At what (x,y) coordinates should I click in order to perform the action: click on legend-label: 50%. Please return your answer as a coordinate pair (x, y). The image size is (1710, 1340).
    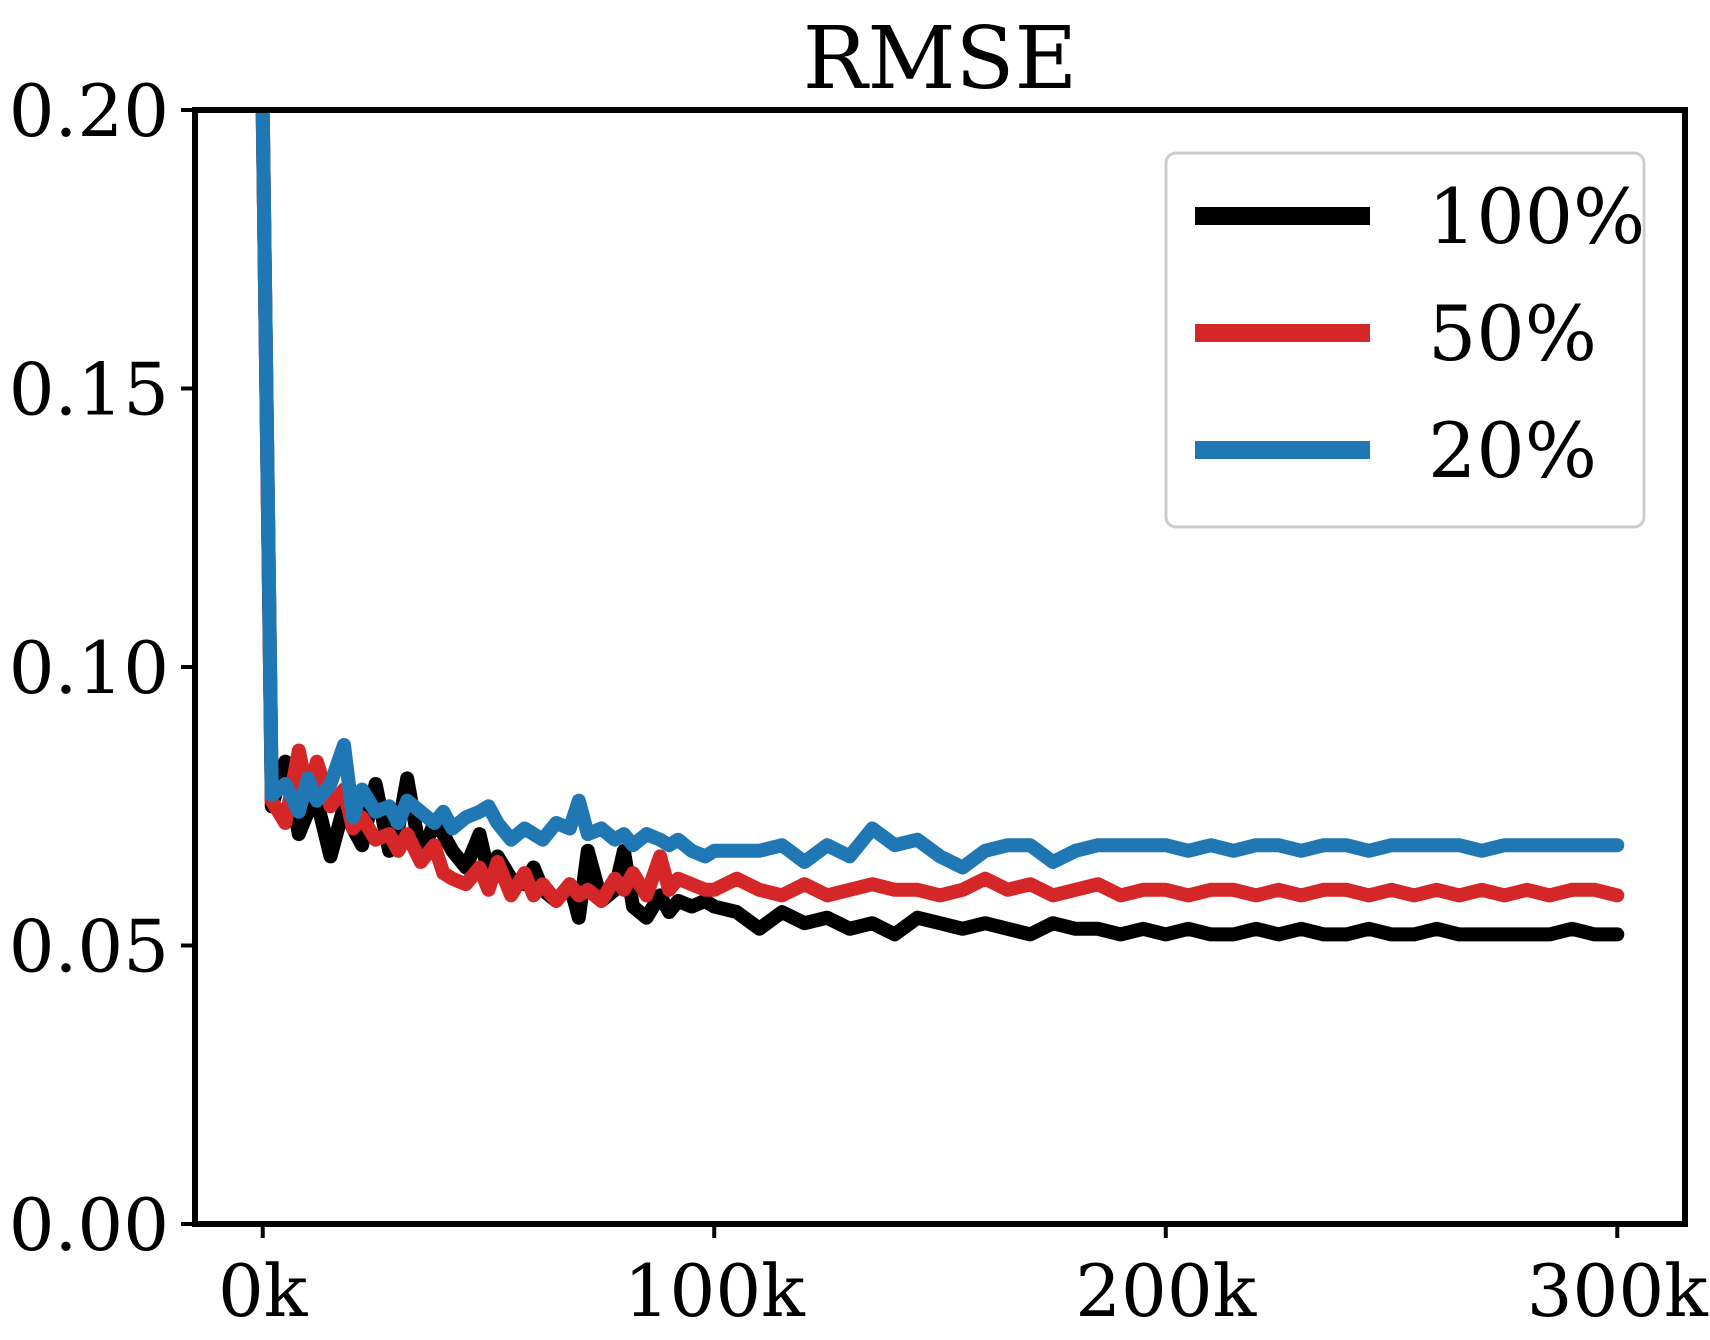
    Looking at the image, I should click on (1512, 333).